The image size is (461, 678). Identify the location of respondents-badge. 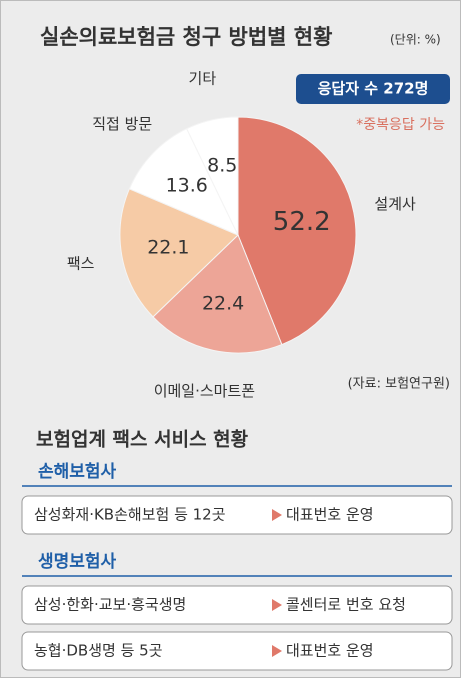
(373, 89).